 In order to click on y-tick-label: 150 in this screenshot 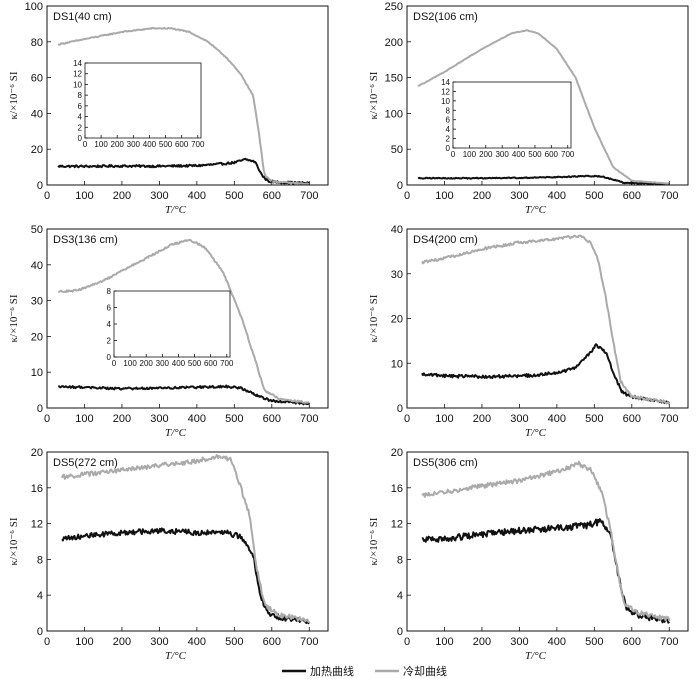, I will do `click(394, 79)`.